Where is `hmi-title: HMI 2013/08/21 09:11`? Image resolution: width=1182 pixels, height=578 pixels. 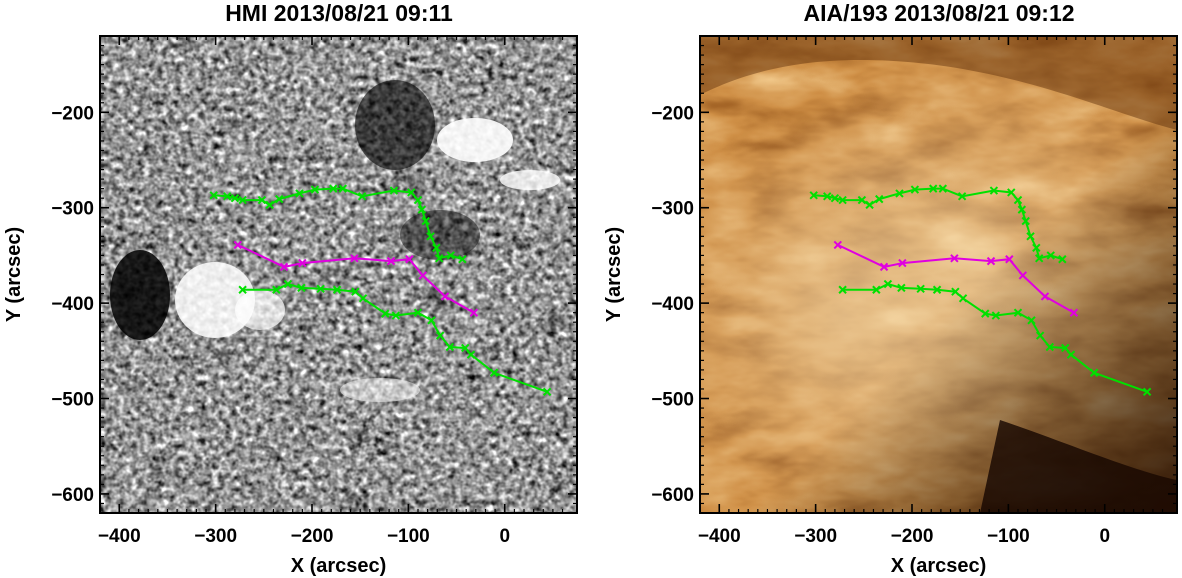
hmi-title: HMI 2013/08/21 09:11 is located at coordinates (339, 13).